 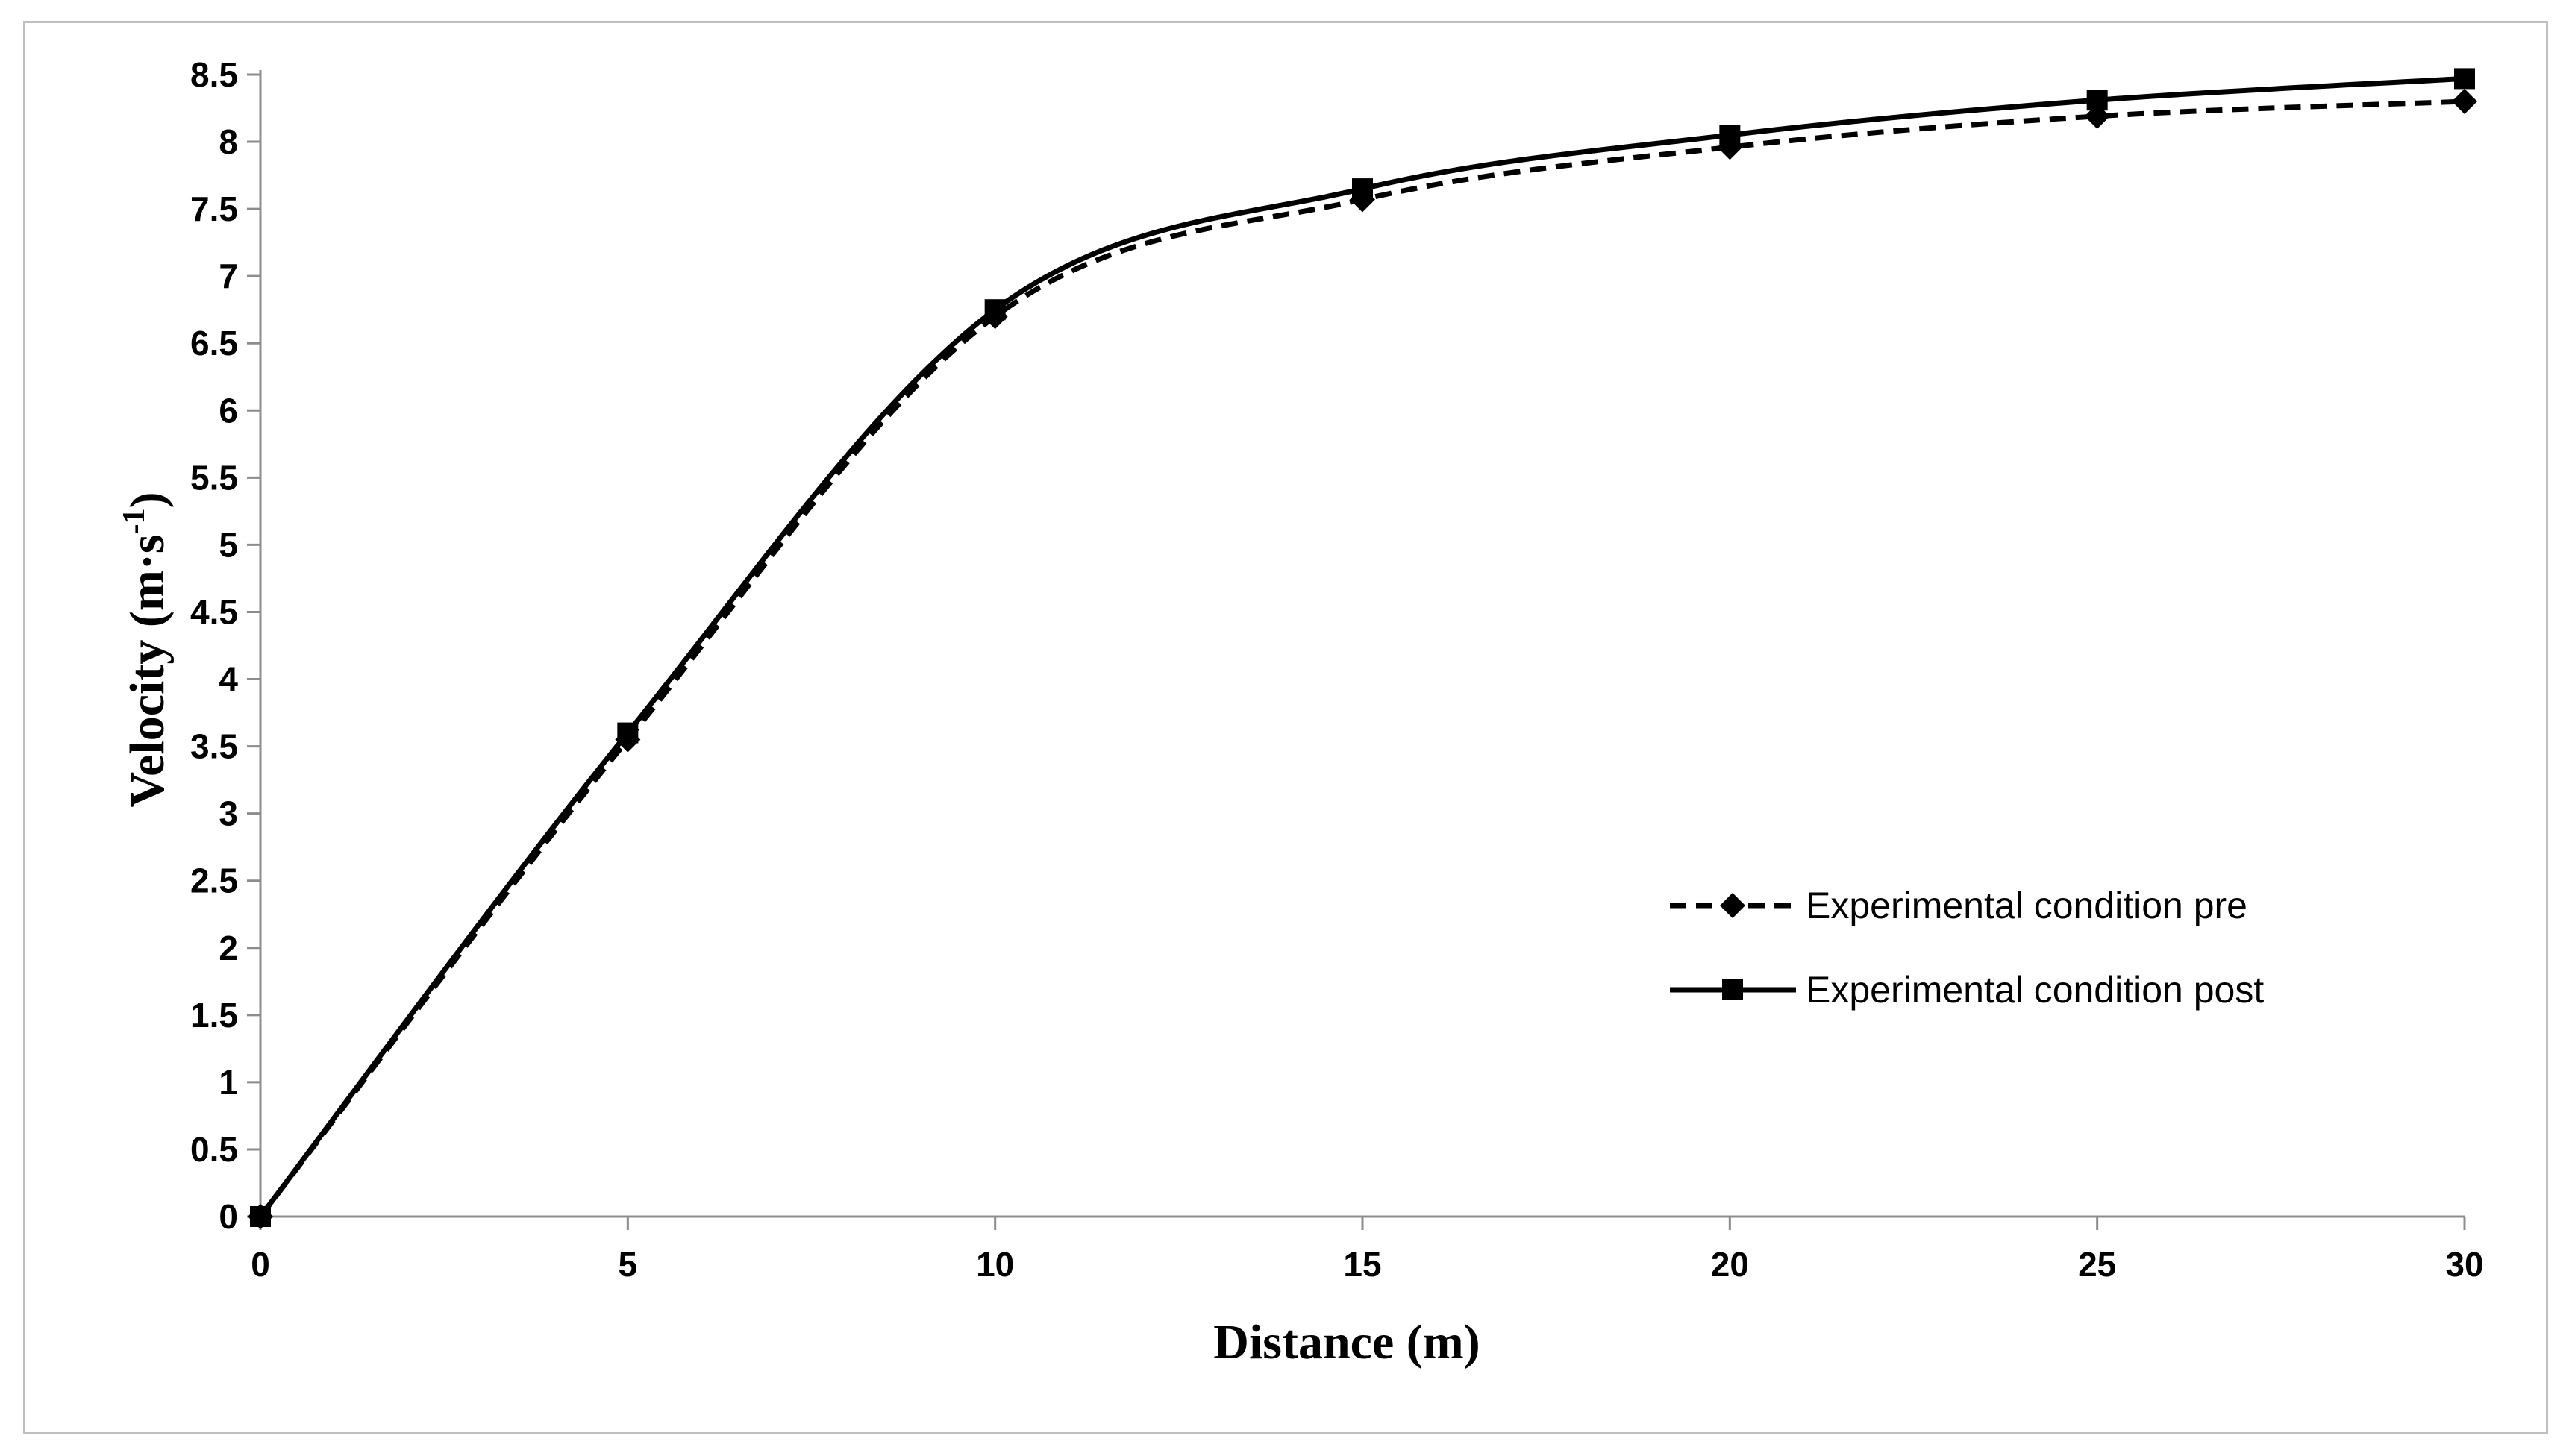 I want to click on x-tick-label: 20, so click(x=1730, y=1264).